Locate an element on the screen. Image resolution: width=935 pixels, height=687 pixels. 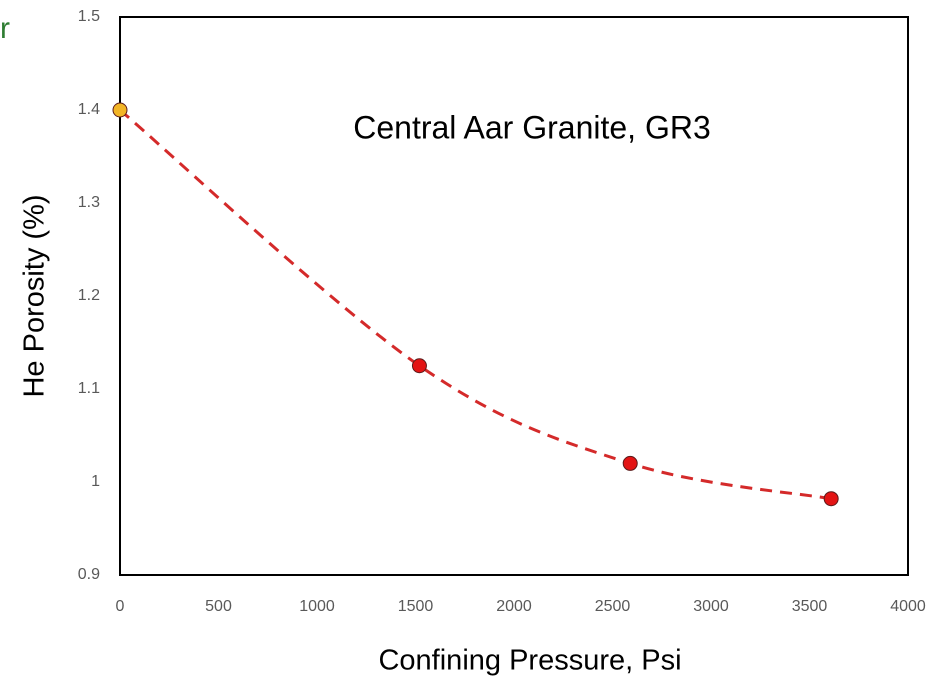
y-tick-label: 1 is located at coordinates (95, 481).